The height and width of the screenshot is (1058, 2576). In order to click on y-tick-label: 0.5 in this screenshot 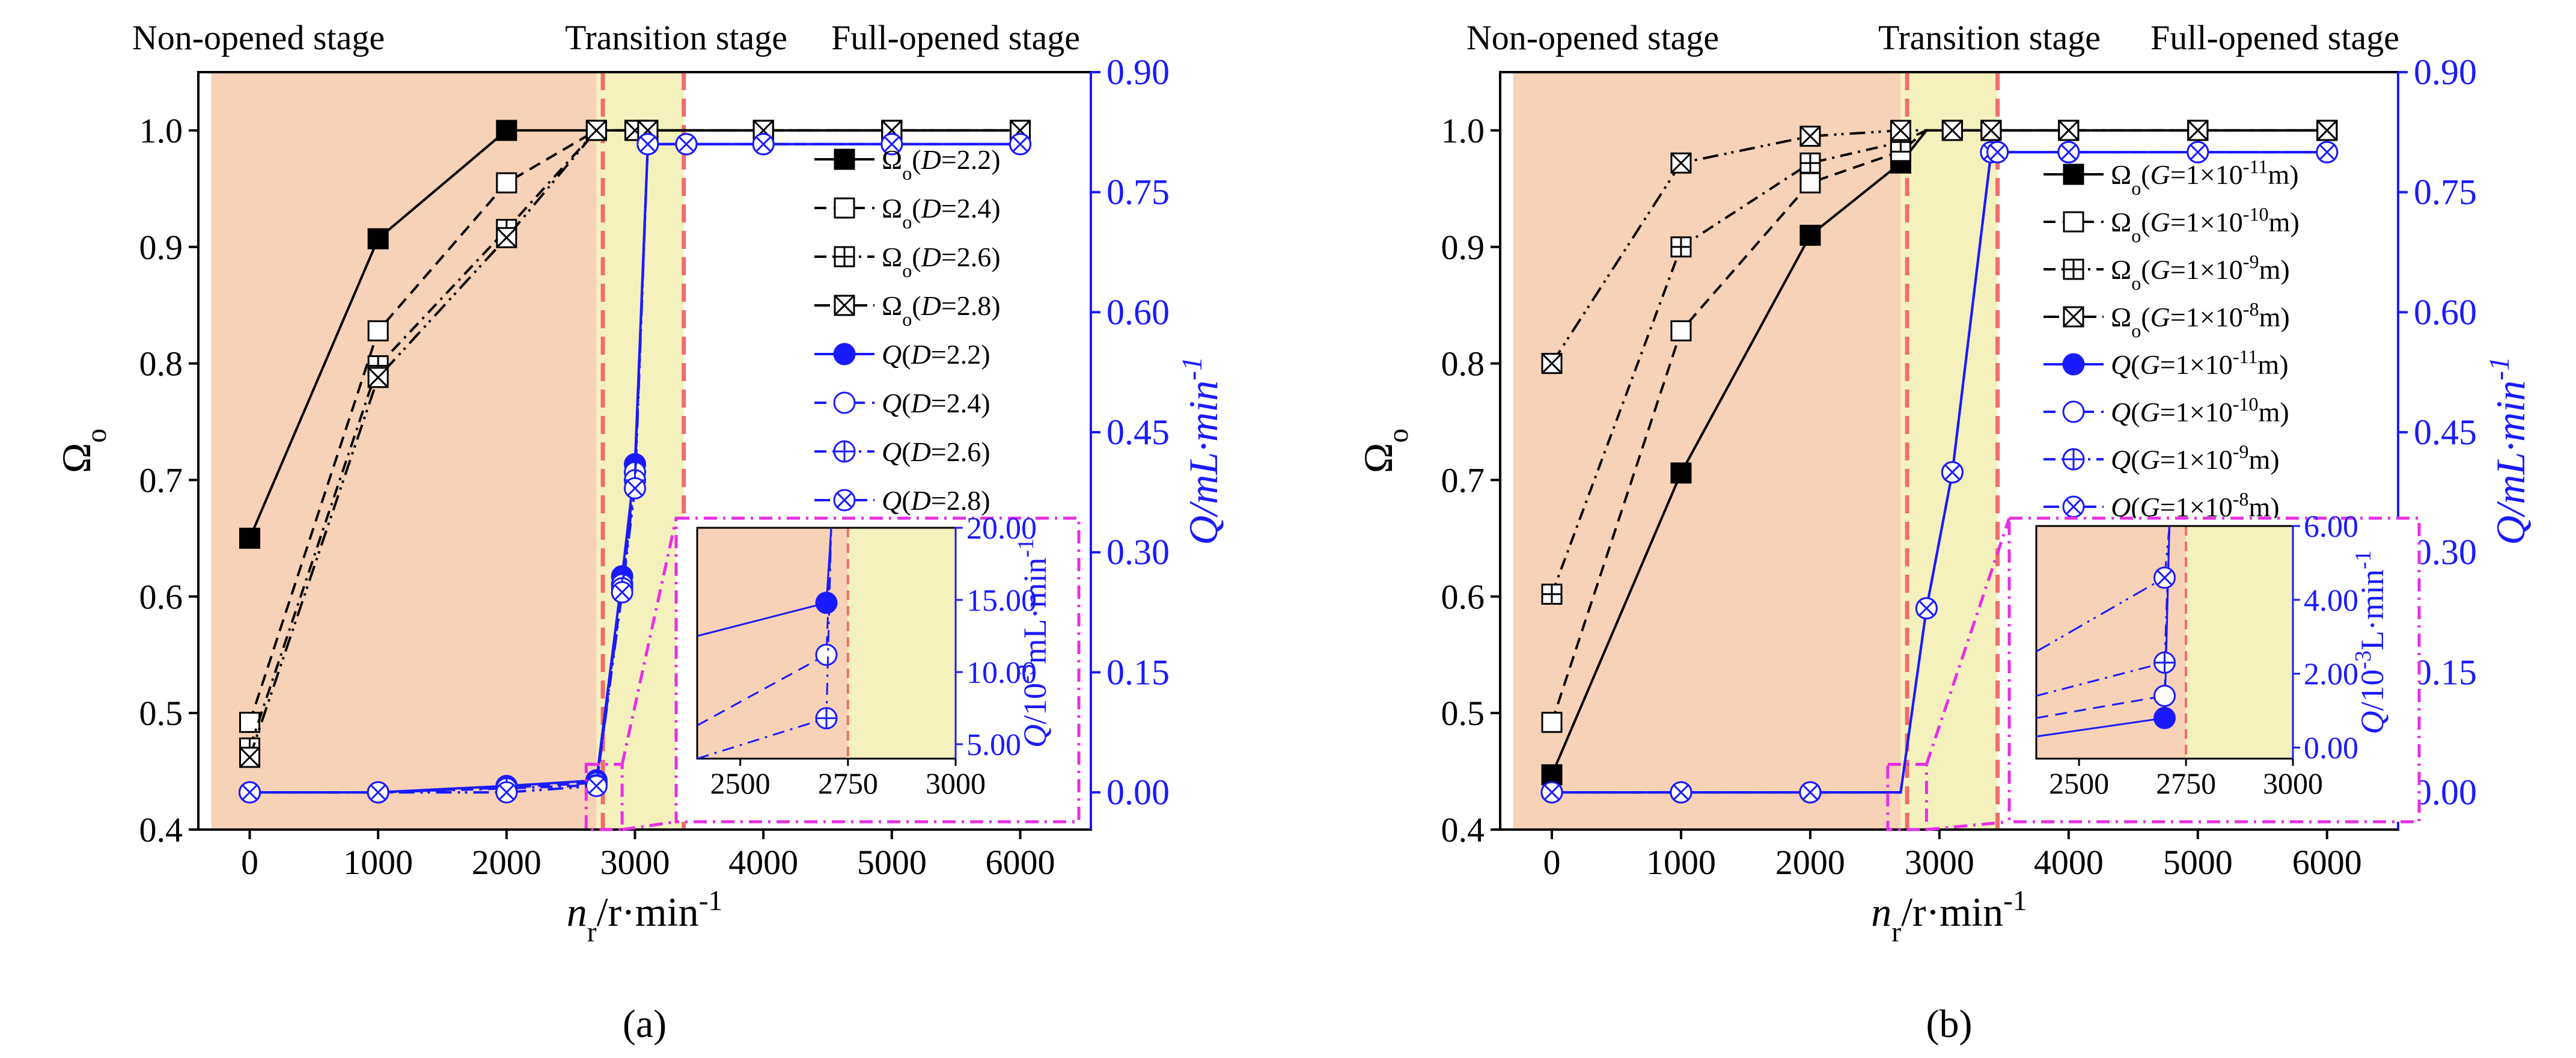, I will do `click(1463, 713)`.